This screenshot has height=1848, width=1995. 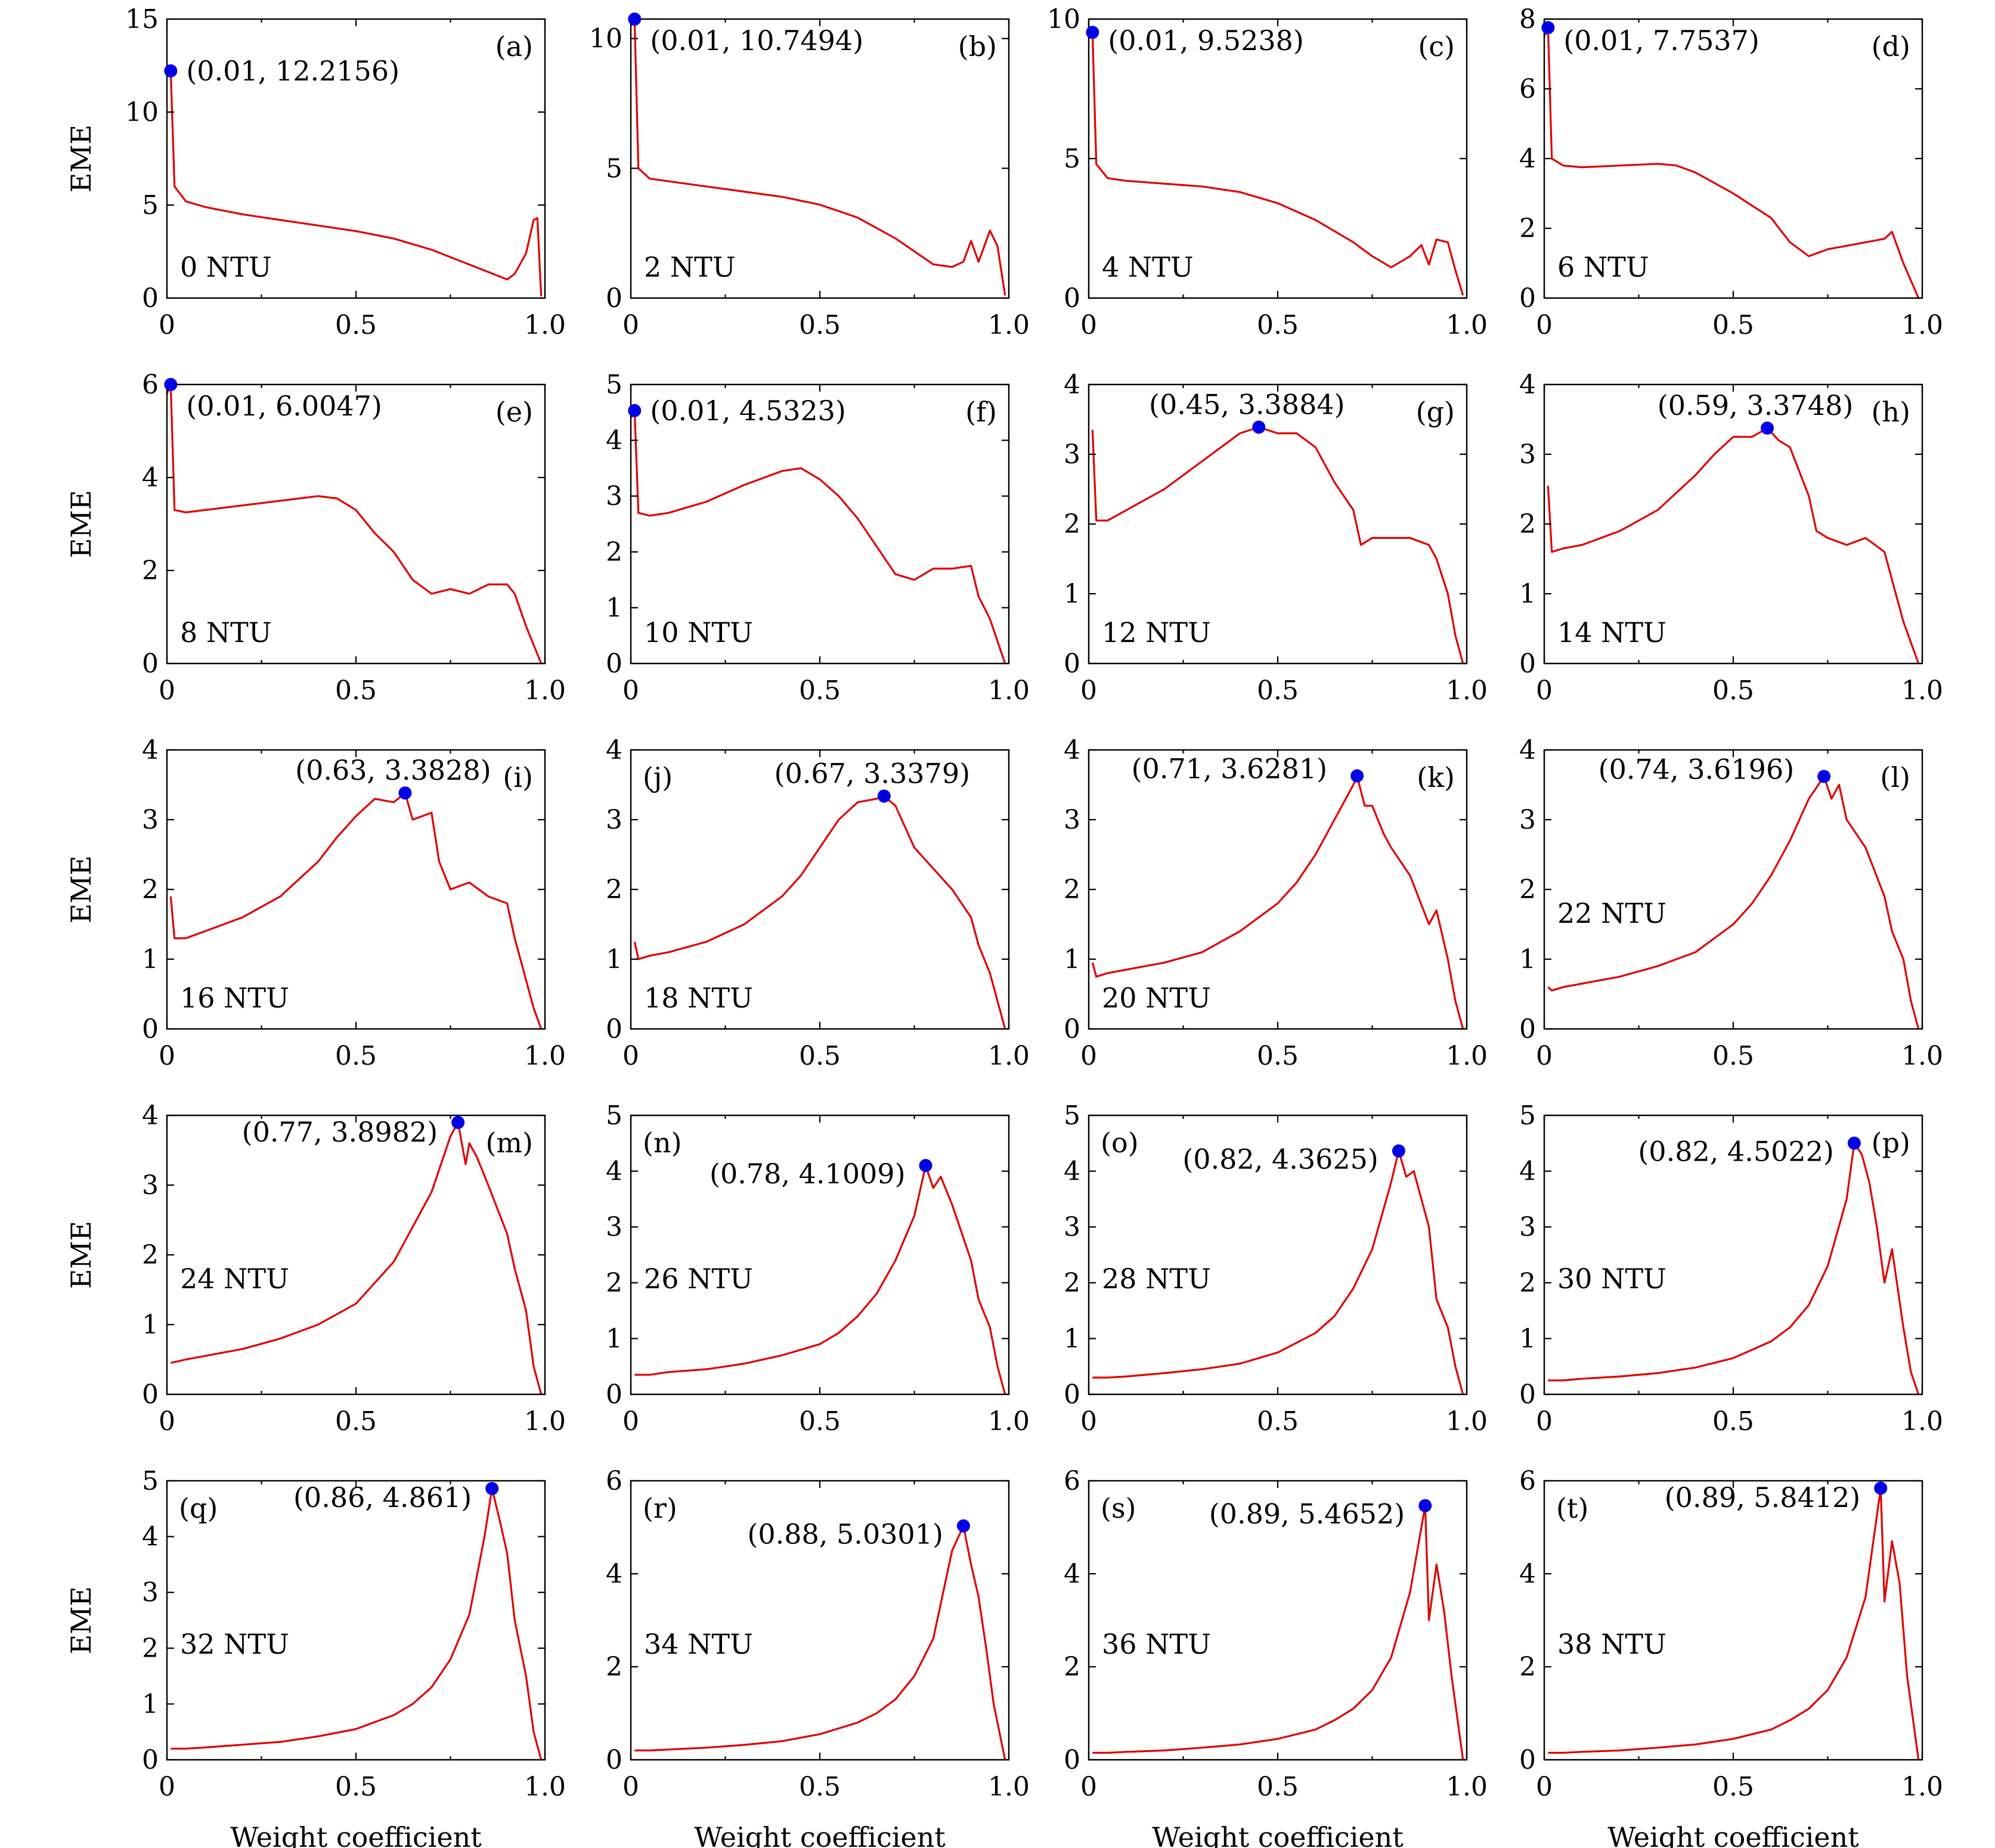 What do you see at coordinates (315, 903) in the screenshot?
I see `chart-panel-9: 0 1 2 3 4 0 0.5 1.0 EME (i) 16 NTU (0.63, 3.3828)` at bounding box center [315, 903].